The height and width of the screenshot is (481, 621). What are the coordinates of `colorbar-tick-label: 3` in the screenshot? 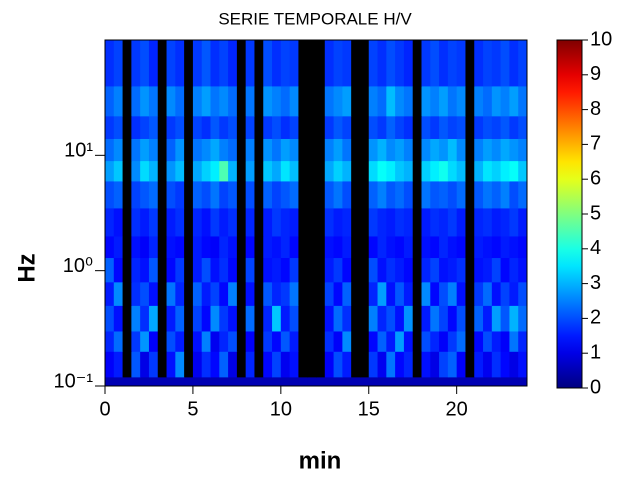 It's located at (595, 283).